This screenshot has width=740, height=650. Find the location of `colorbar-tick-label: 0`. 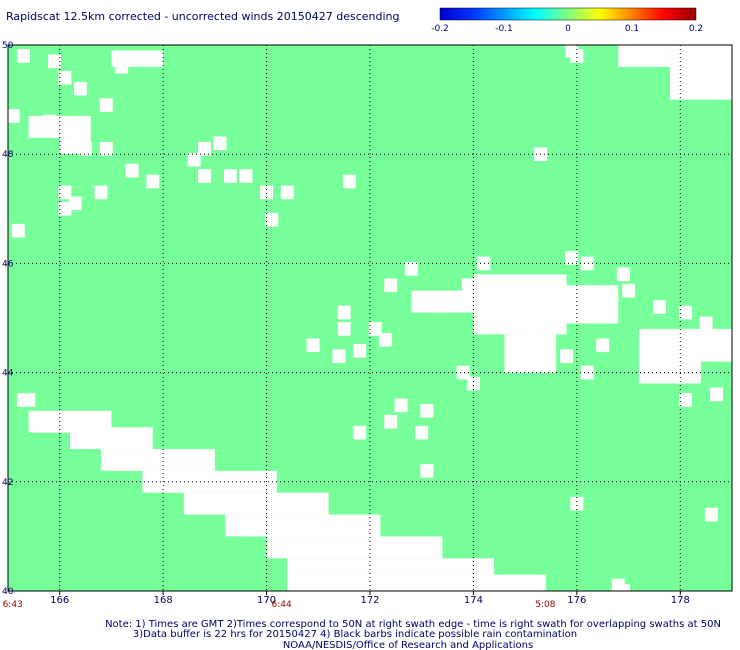

colorbar-tick-label: 0 is located at coordinates (568, 29).